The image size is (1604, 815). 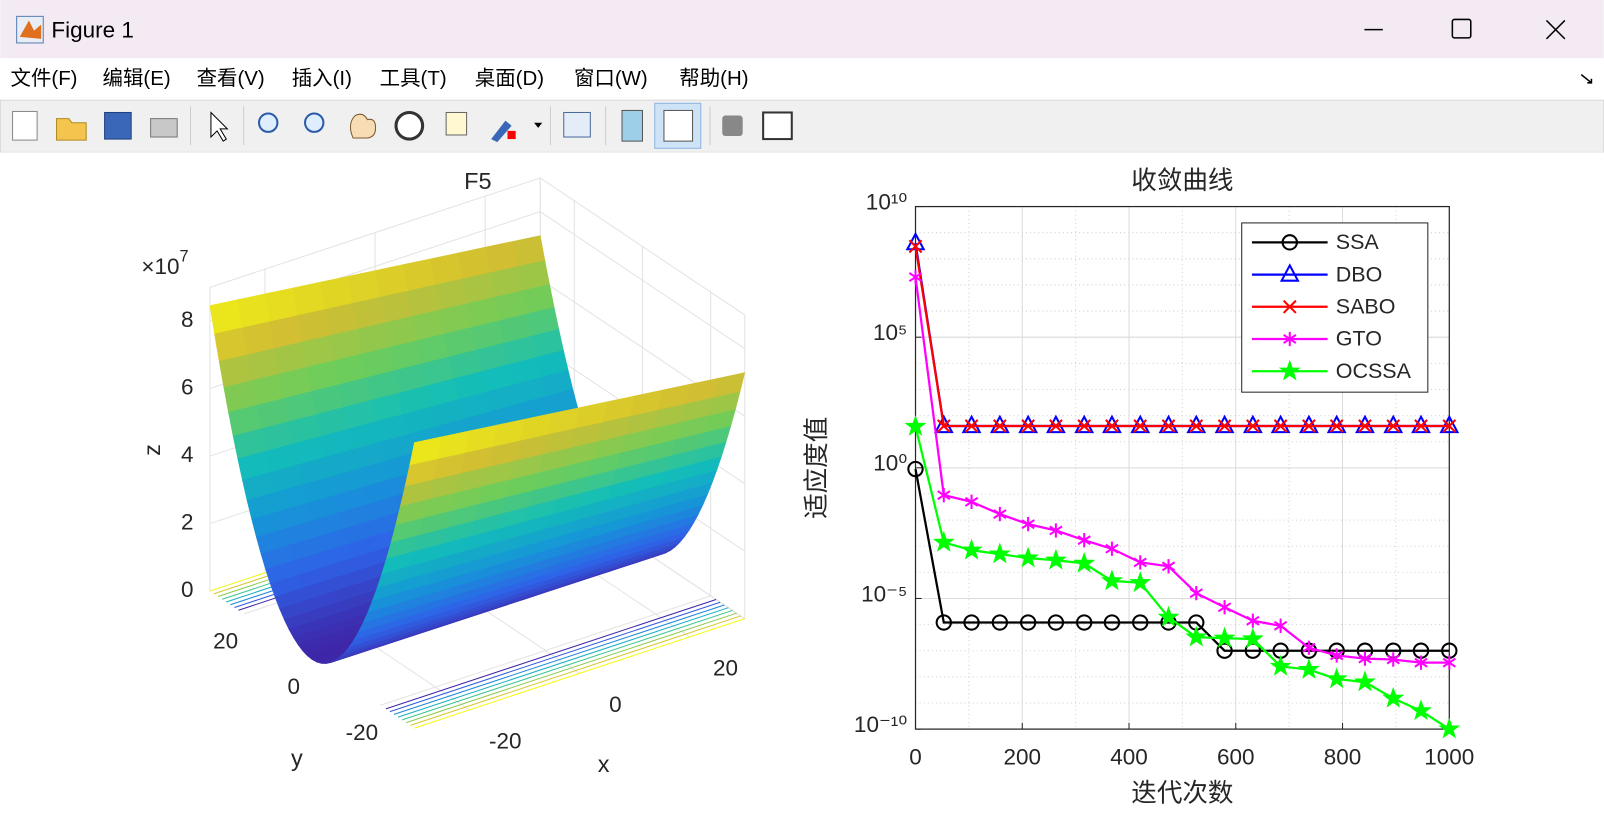 What do you see at coordinates (44, 78) in the screenshot?
I see `menu-item: 文件(F)` at bounding box center [44, 78].